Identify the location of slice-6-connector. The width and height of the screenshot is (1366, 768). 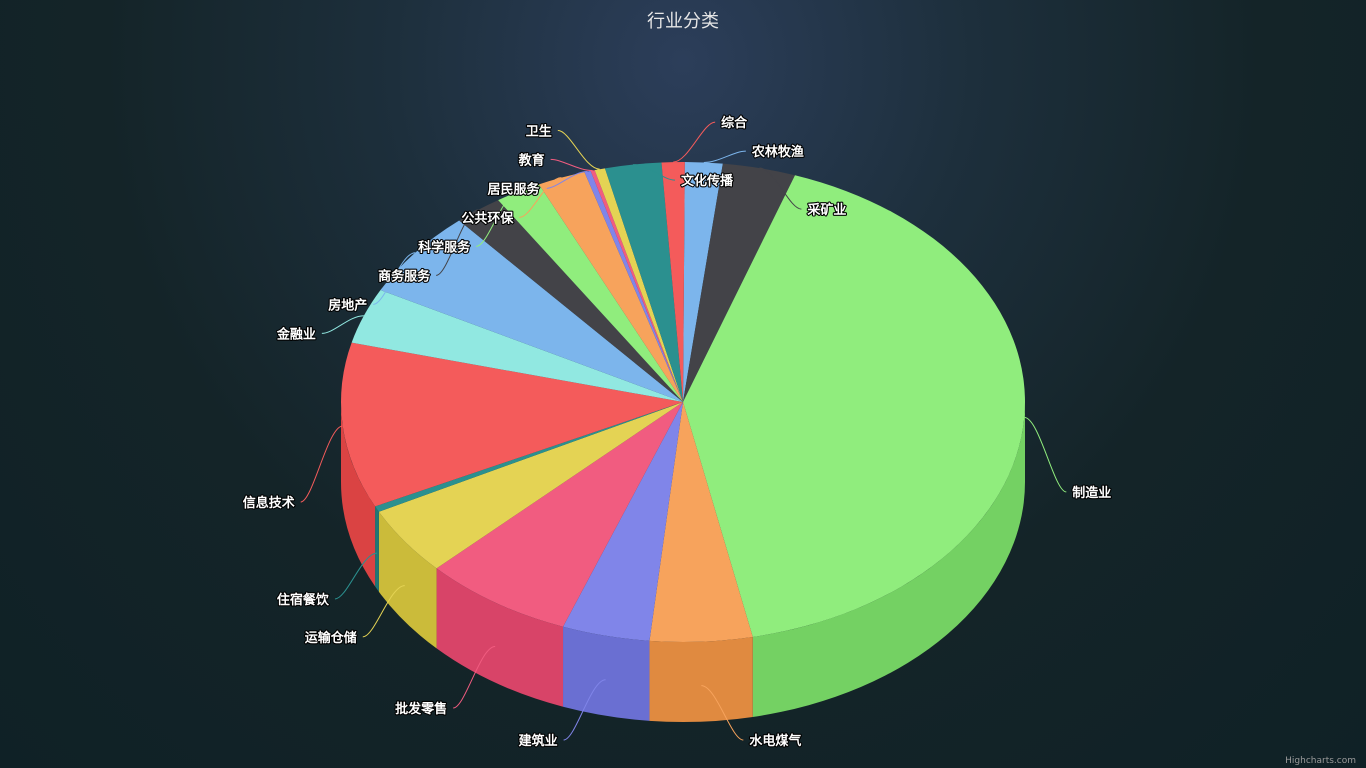
(383, 611).